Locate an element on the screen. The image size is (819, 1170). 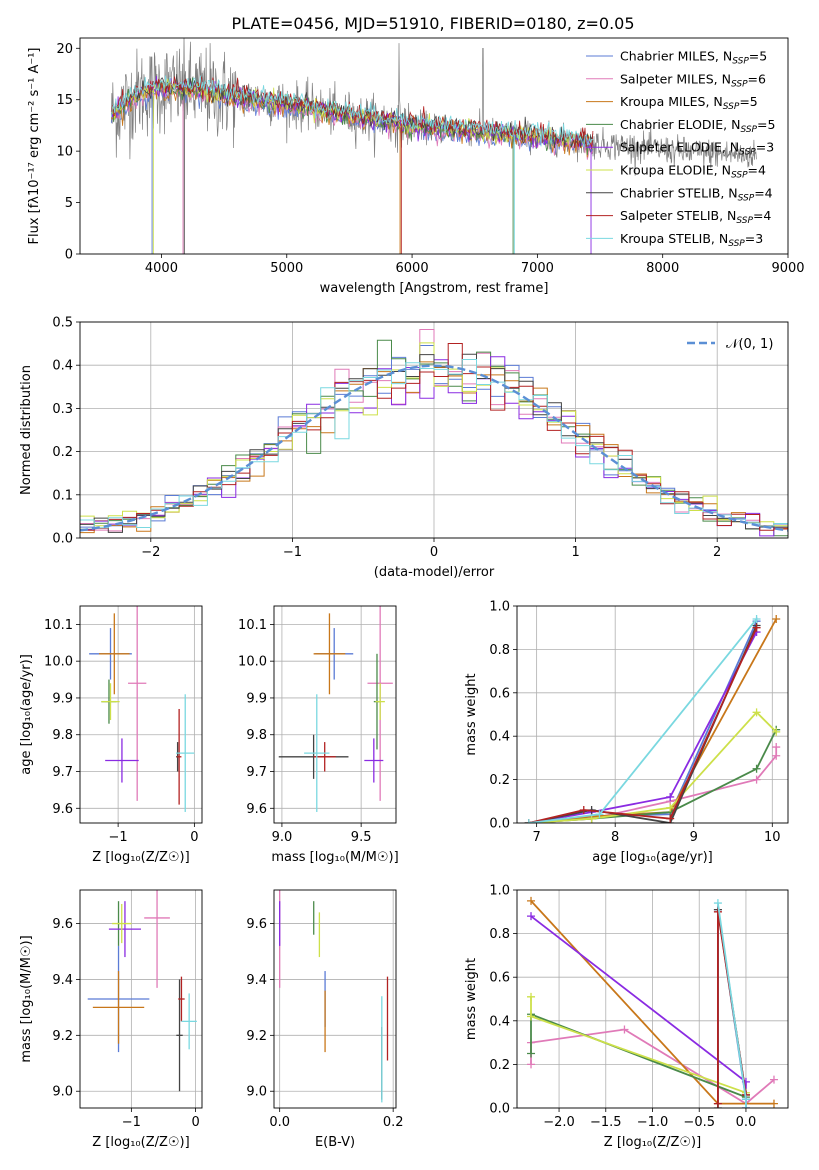
x-axis-label: wavelength [Angstrom, rest frame] is located at coordinates (434, 288).